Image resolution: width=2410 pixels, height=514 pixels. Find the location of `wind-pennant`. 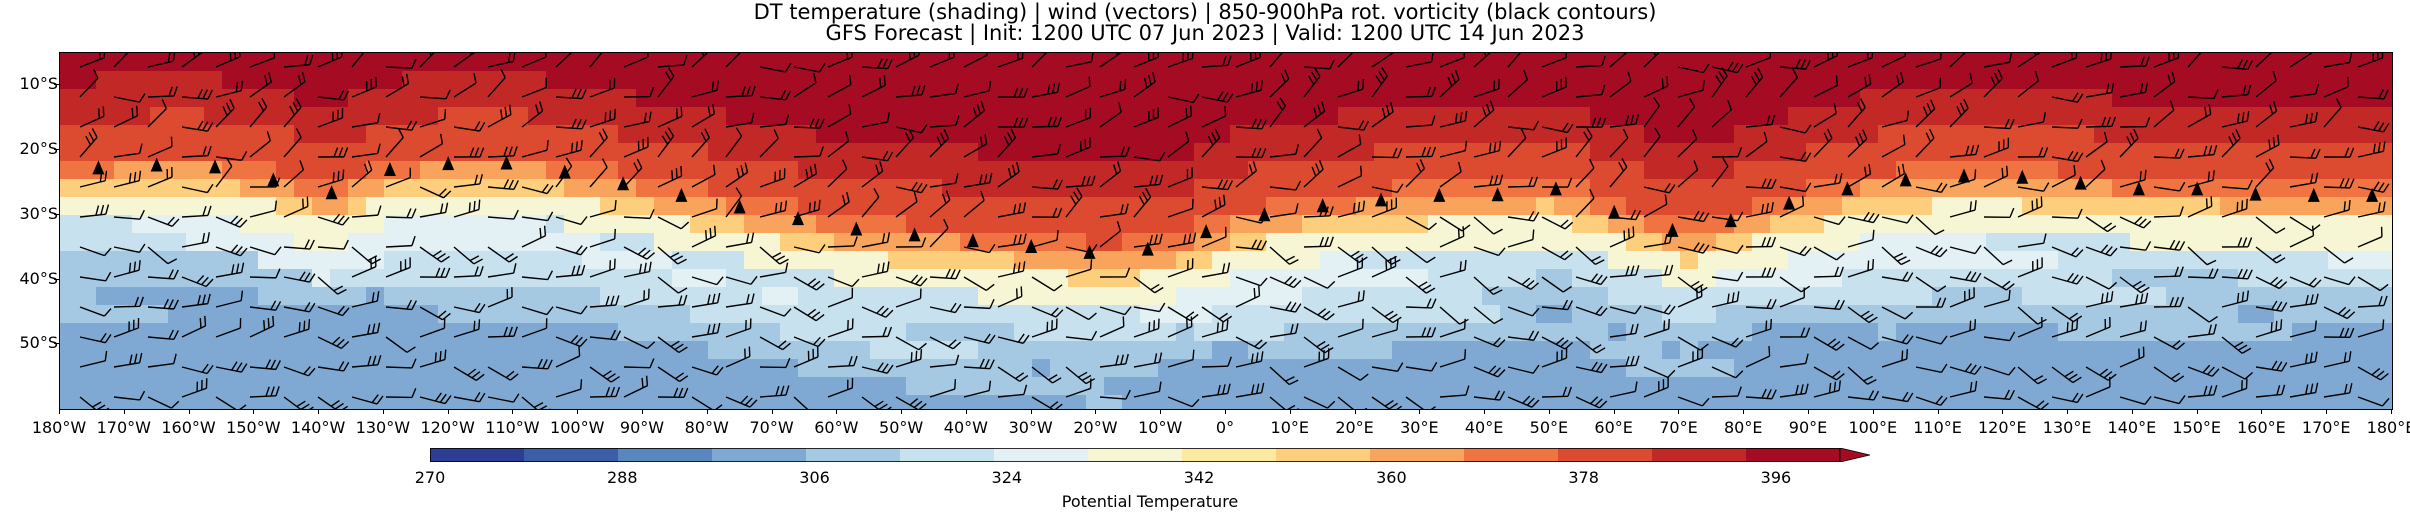

wind-pennant is located at coordinates (506, 162).